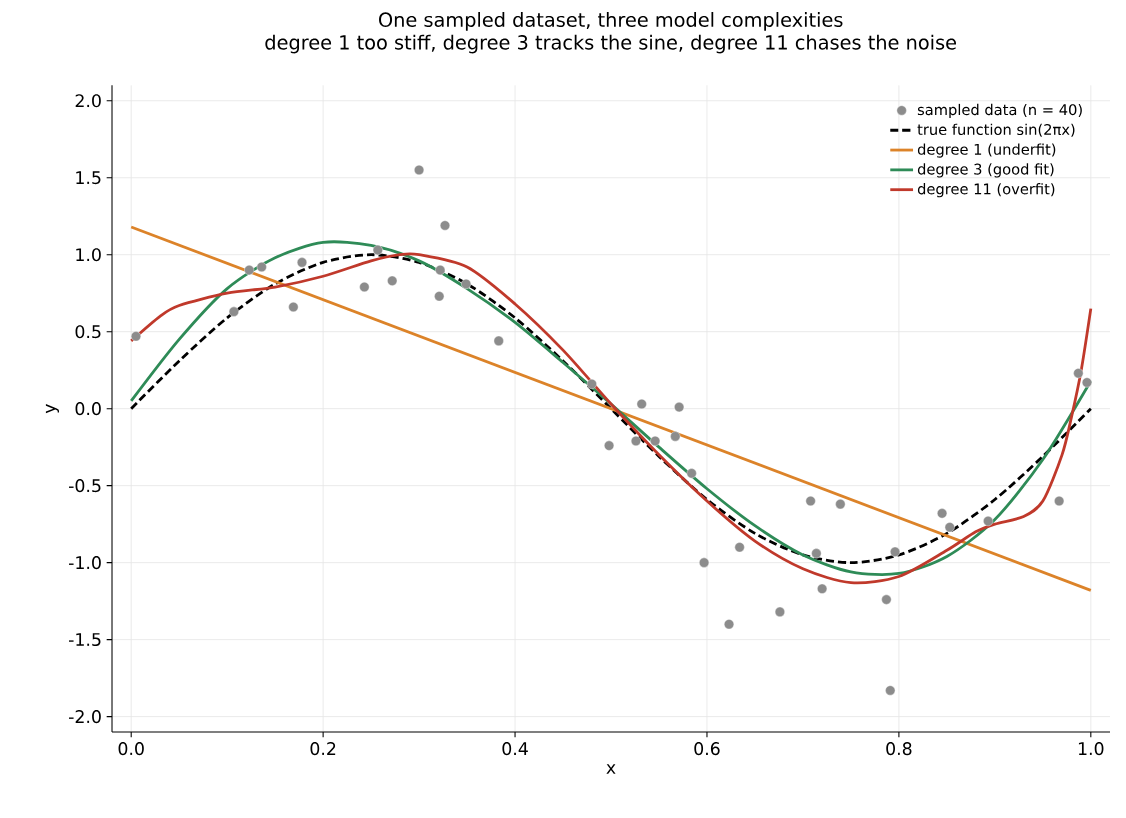 The height and width of the screenshot is (818, 1126). I want to click on legend-label: degree 3 (good fit), so click(985, 170).